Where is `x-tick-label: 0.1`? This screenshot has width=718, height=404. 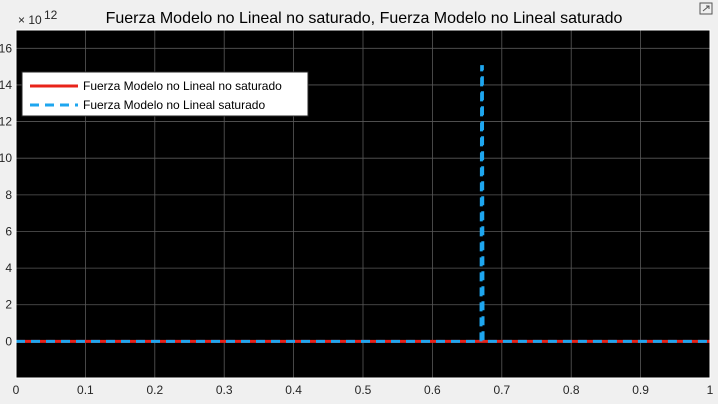 x-tick-label: 0.1 is located at coordinates (85, 390).